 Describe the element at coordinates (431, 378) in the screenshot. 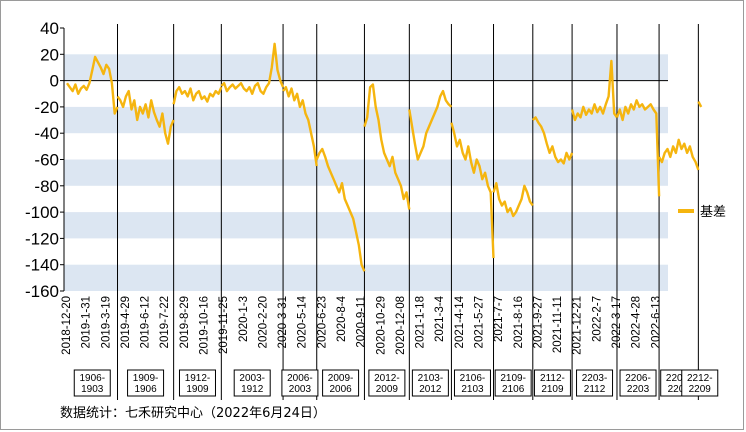

I see `contract-box-label: 2103-` at that location.